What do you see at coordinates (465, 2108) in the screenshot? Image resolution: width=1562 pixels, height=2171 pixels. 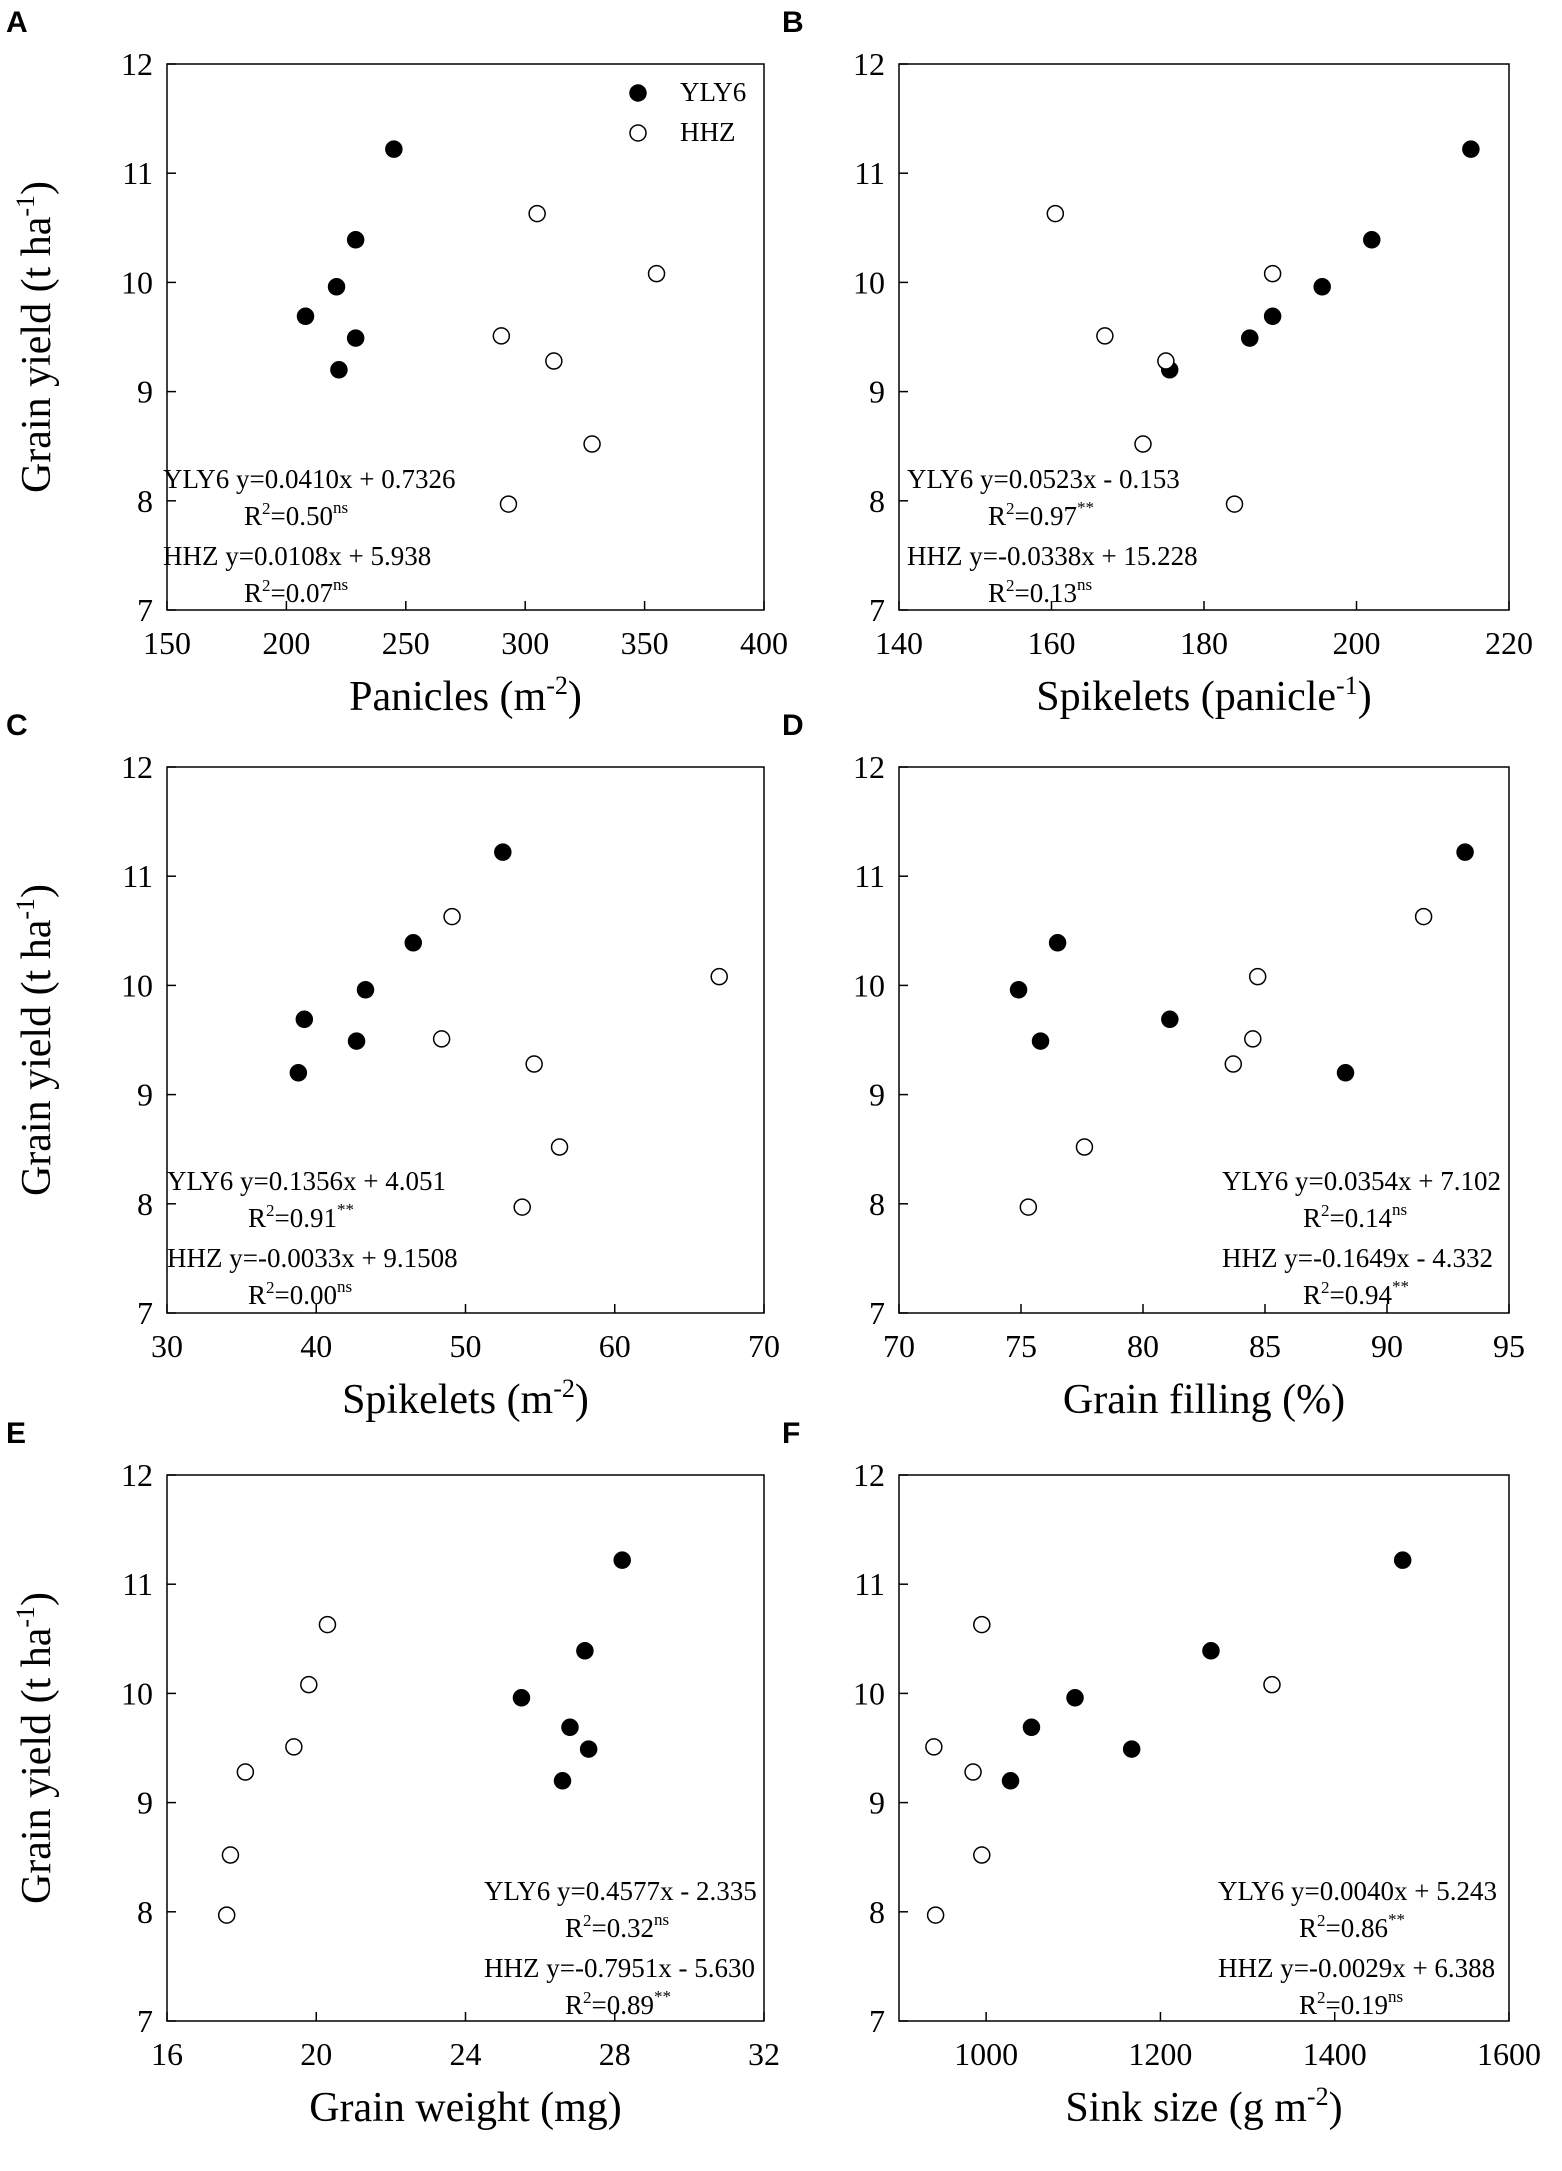 I see `x-axis-label: Grain weight (mg)` at bounding box center [465, 2108].